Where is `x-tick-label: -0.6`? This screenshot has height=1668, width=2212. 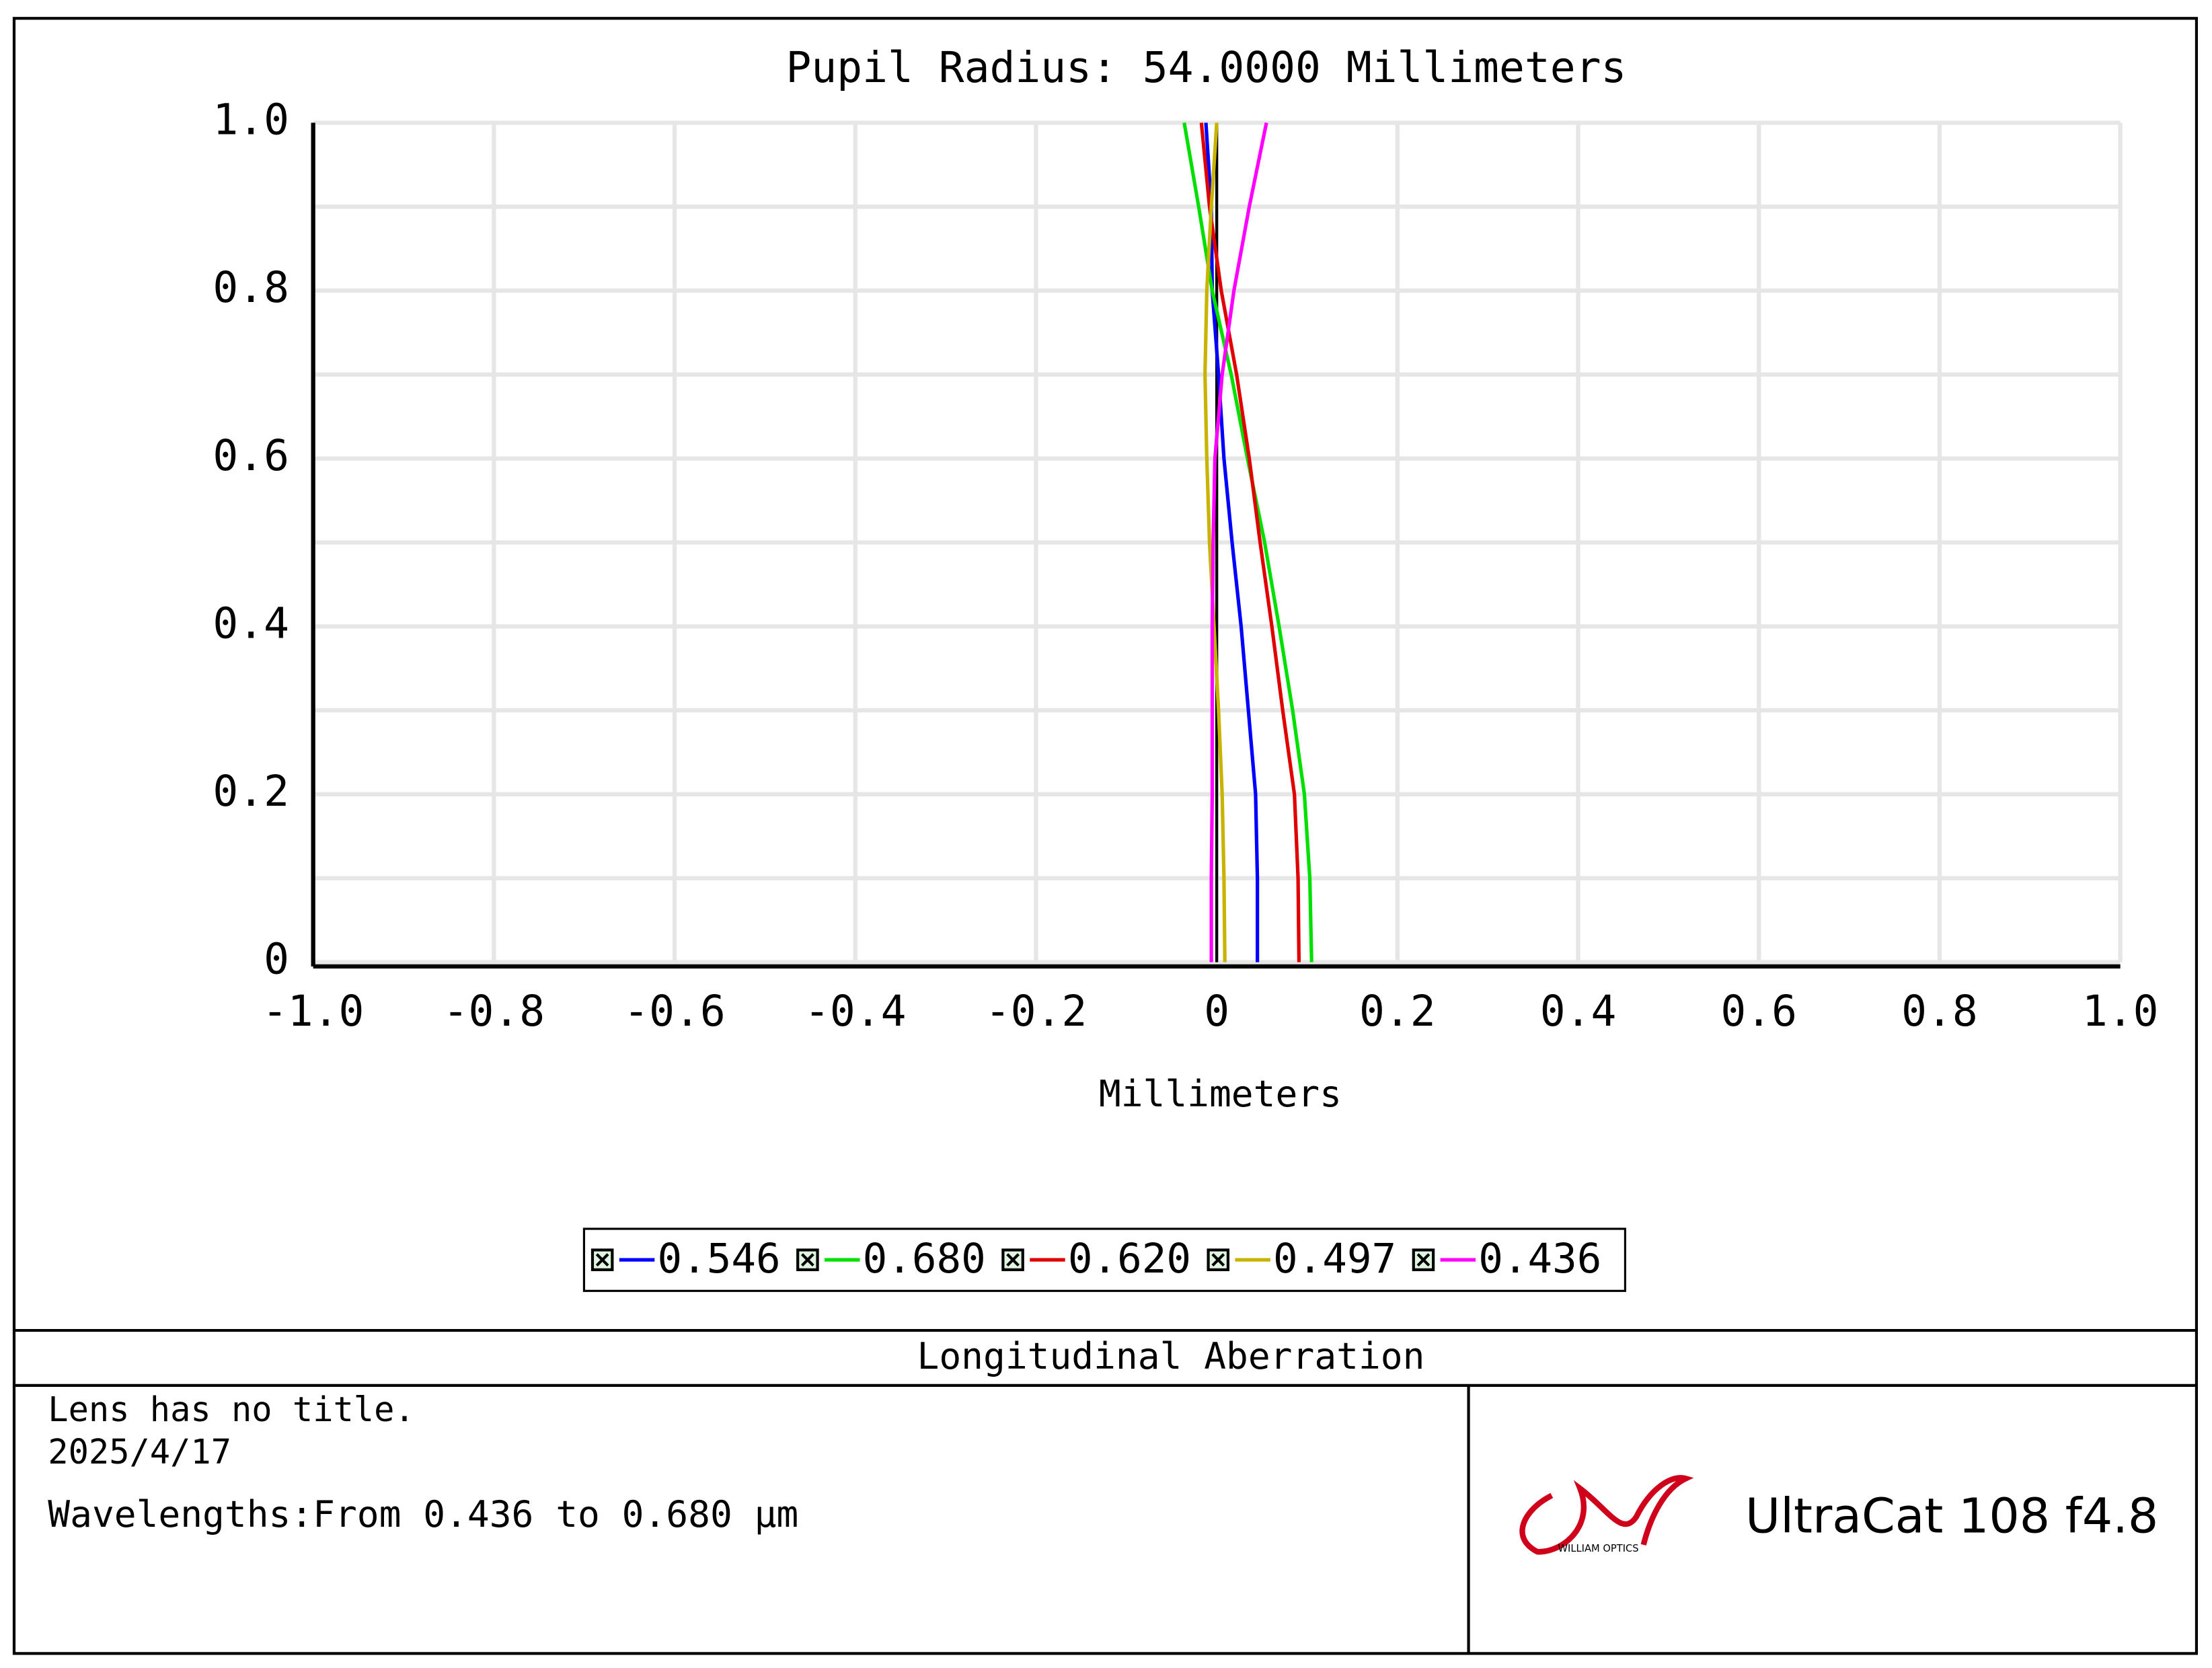 x-tick-label: -0.6 is located at coordinates (674, 1012).